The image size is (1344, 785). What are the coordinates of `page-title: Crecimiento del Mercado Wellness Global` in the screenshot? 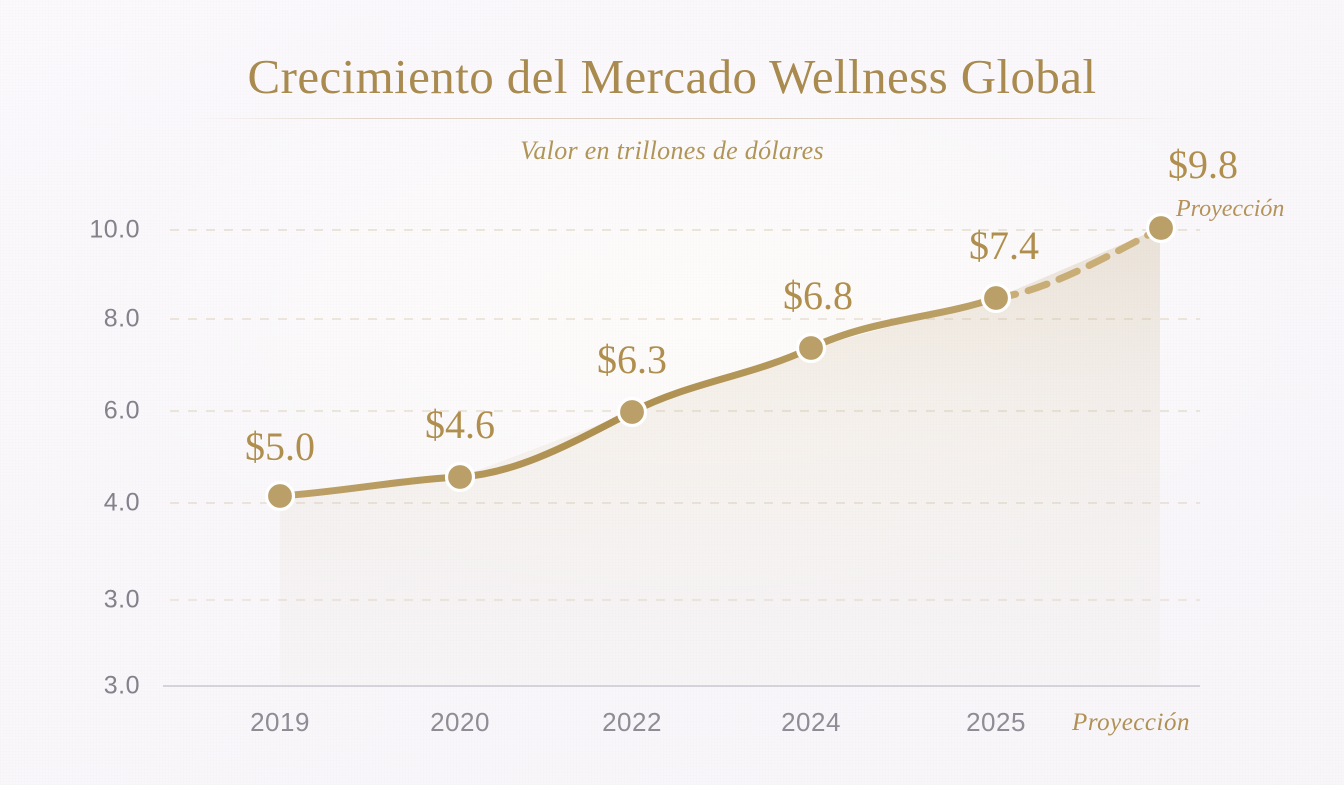 It's located at (672, 76).